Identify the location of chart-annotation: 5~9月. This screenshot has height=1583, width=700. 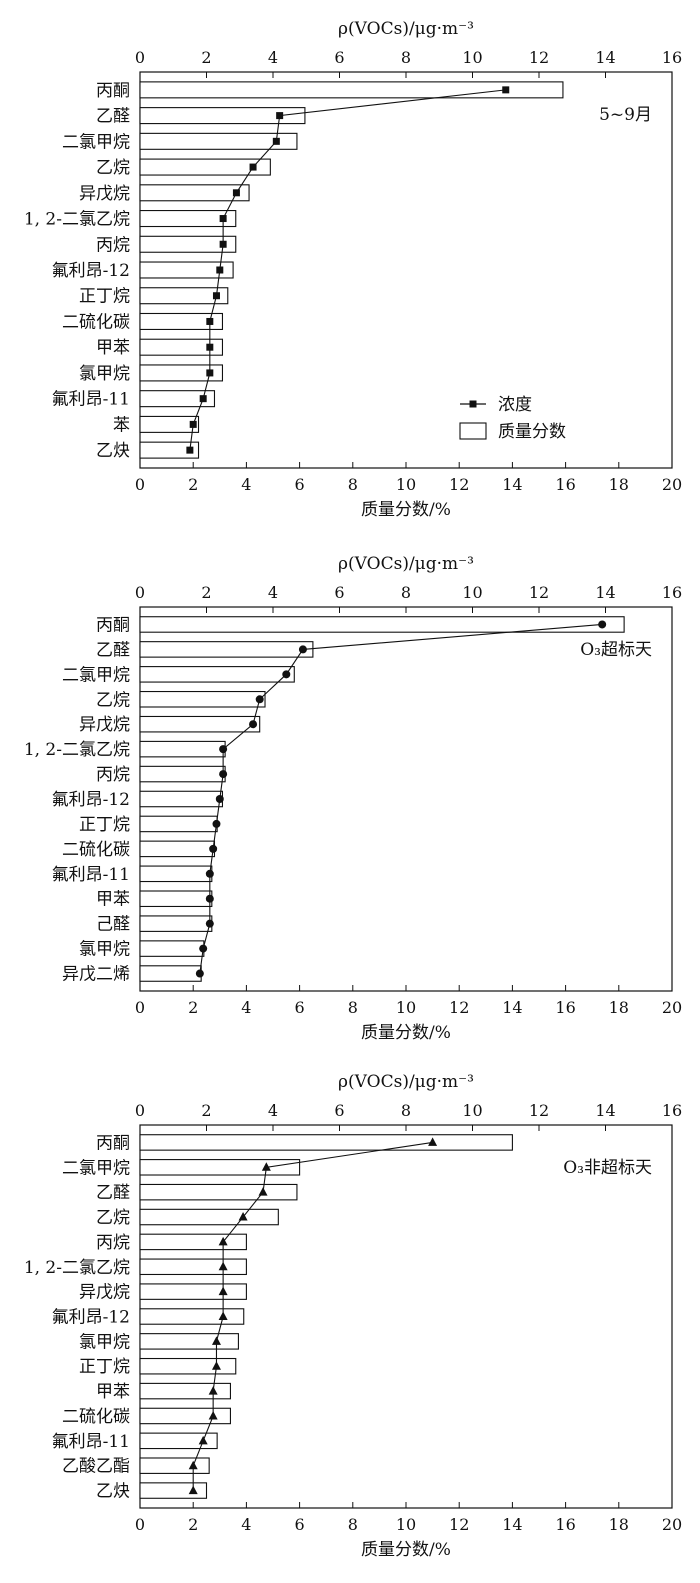
(625, 115).